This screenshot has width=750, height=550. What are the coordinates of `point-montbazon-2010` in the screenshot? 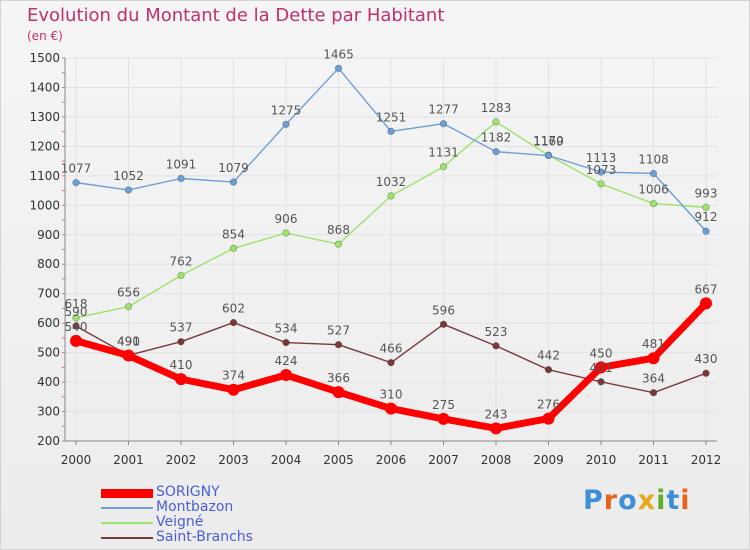 It's located at (601, 172).